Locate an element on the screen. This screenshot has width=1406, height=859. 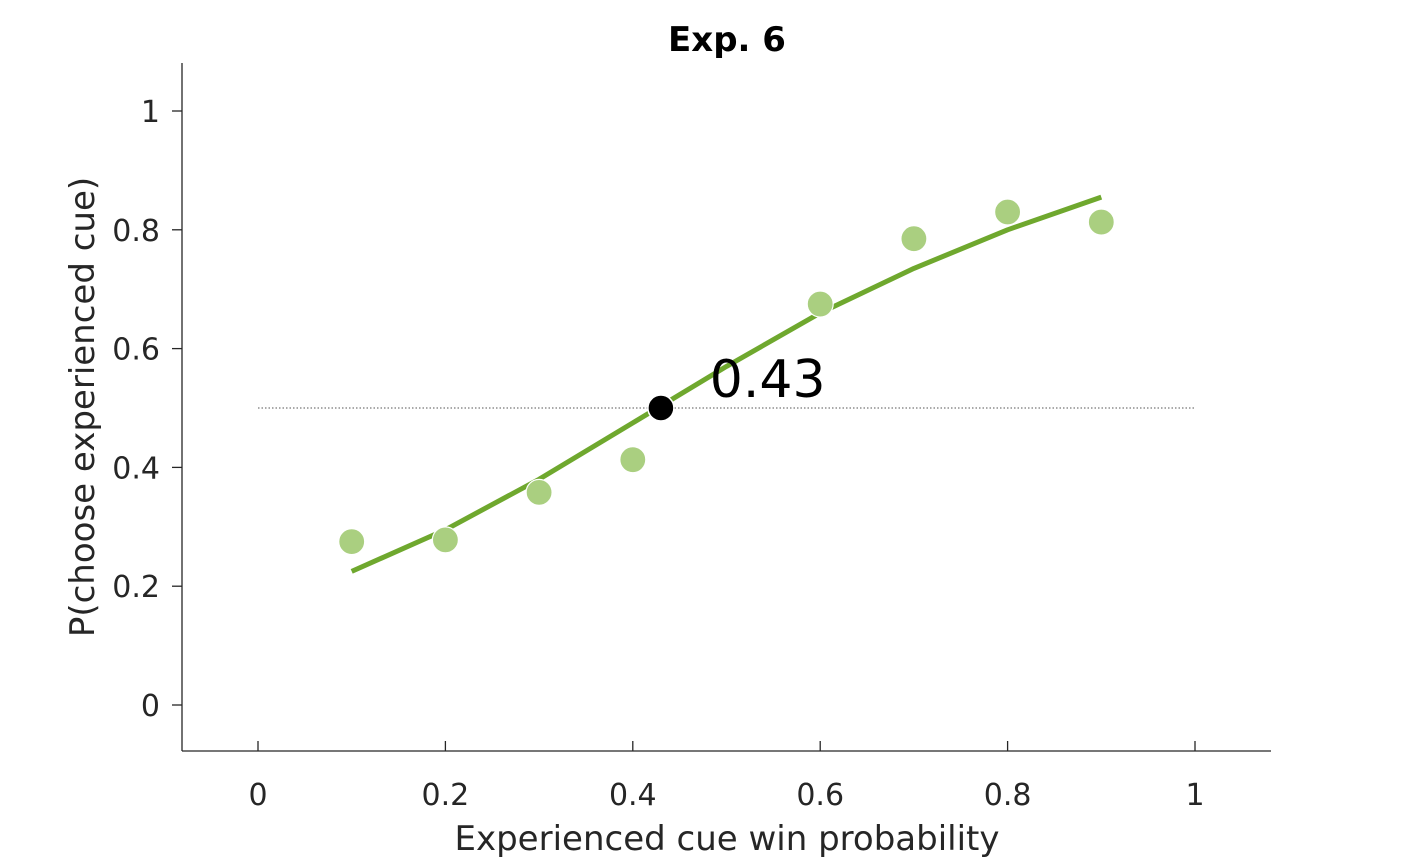
x-tick-label: 0.2 is located at coordinates (446, 795).